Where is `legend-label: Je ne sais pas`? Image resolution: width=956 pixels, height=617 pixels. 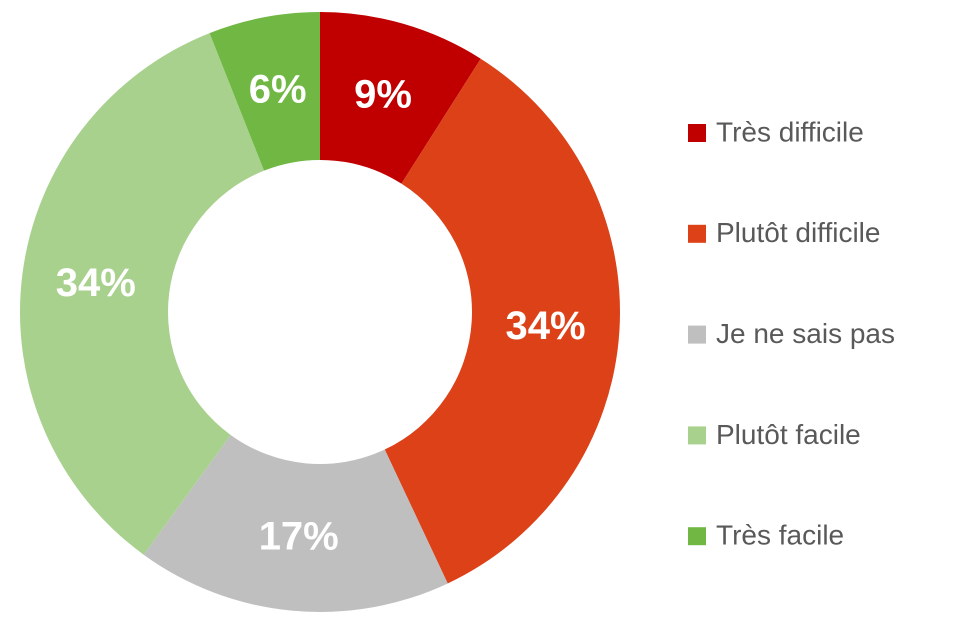
legend-label: Je ne sais pas is located at coordinates (805, 333).